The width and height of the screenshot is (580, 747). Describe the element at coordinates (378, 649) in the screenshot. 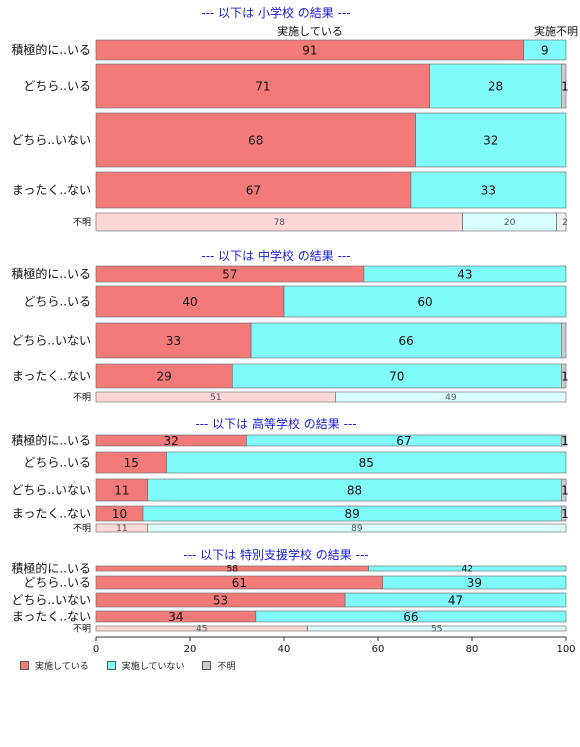

I see `x-tick-label: 60` at that location.